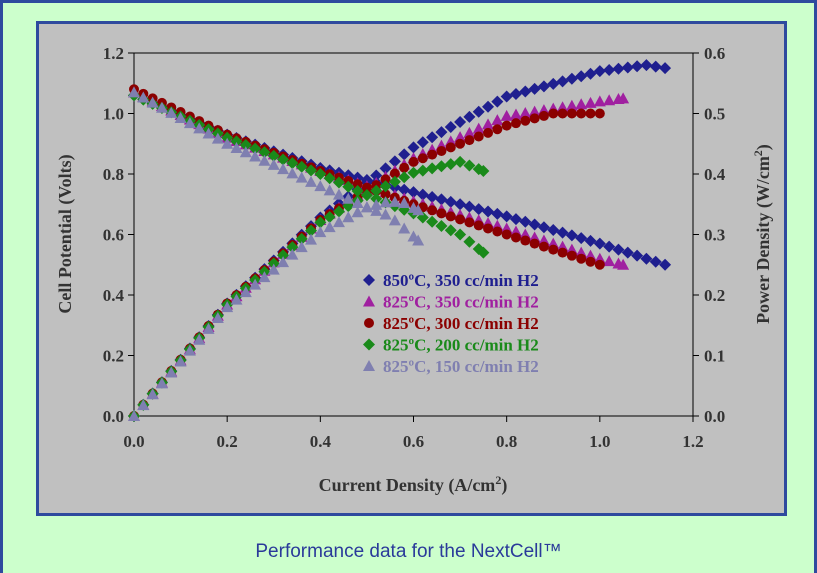 The width and height of the screenshot is (817, 573). I want to click on x-tick-label: 0.4, so click(321, 441).